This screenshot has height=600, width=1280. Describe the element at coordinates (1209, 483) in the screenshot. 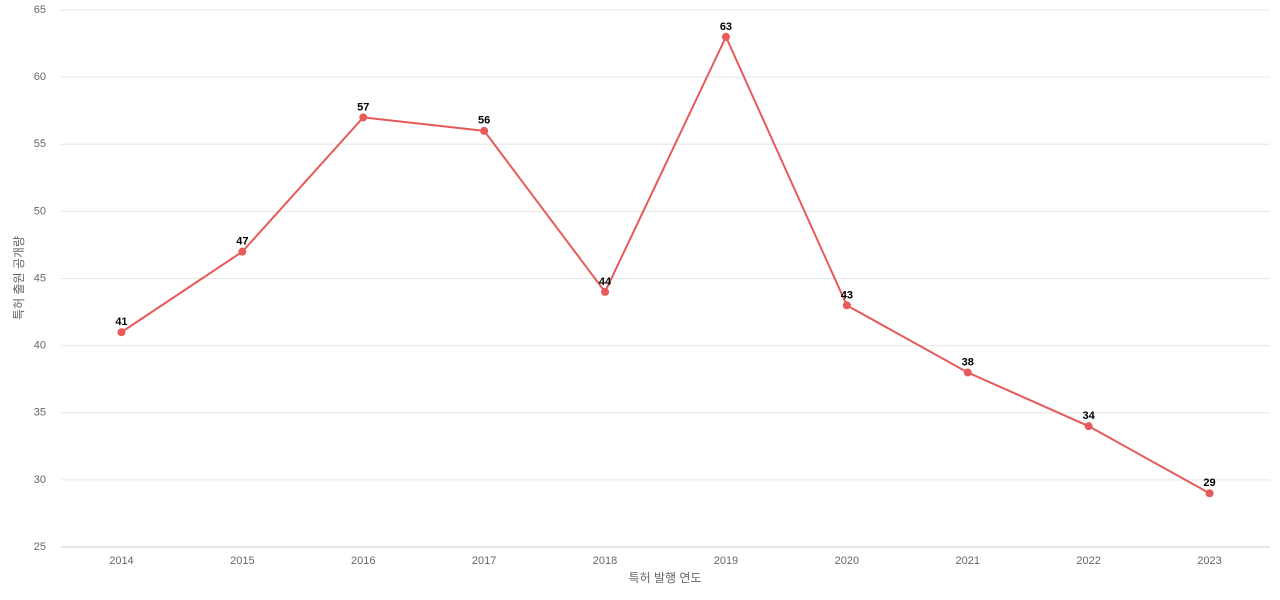

I see `value-label: 29` at that location.